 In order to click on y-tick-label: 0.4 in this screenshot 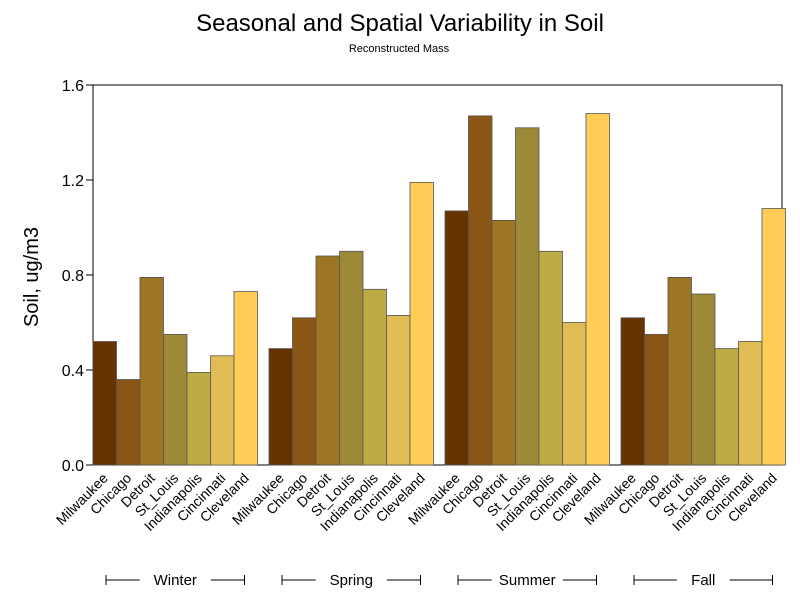, I will do `click(73, 371)`.